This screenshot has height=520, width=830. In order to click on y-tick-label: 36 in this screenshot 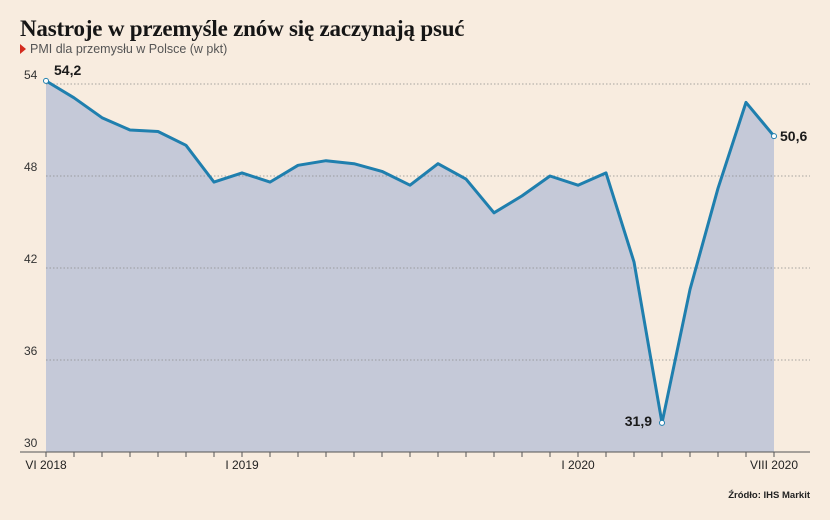, I will do `click(31, 351)`.